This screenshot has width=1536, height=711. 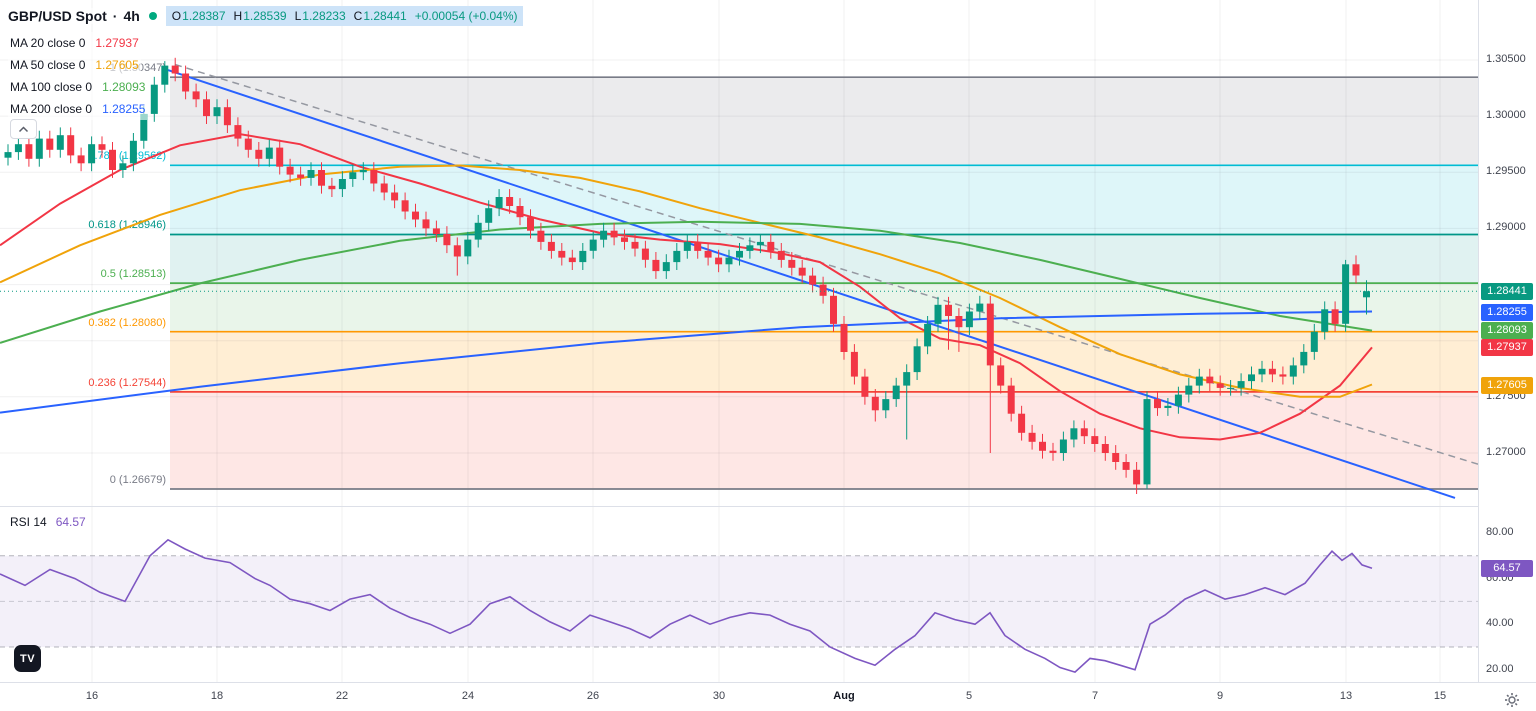 I want to click on high-label: H, so click(x=238, y=16).